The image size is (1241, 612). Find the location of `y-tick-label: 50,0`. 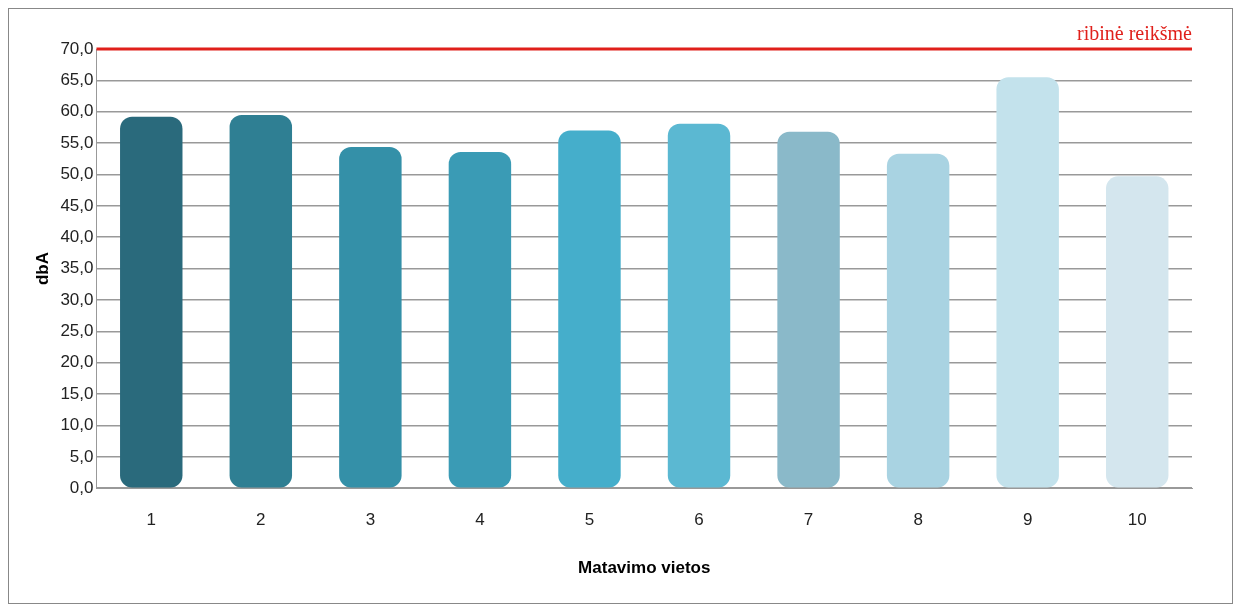

y-tick-label: 50,0 is located at coordinates (77, 174).